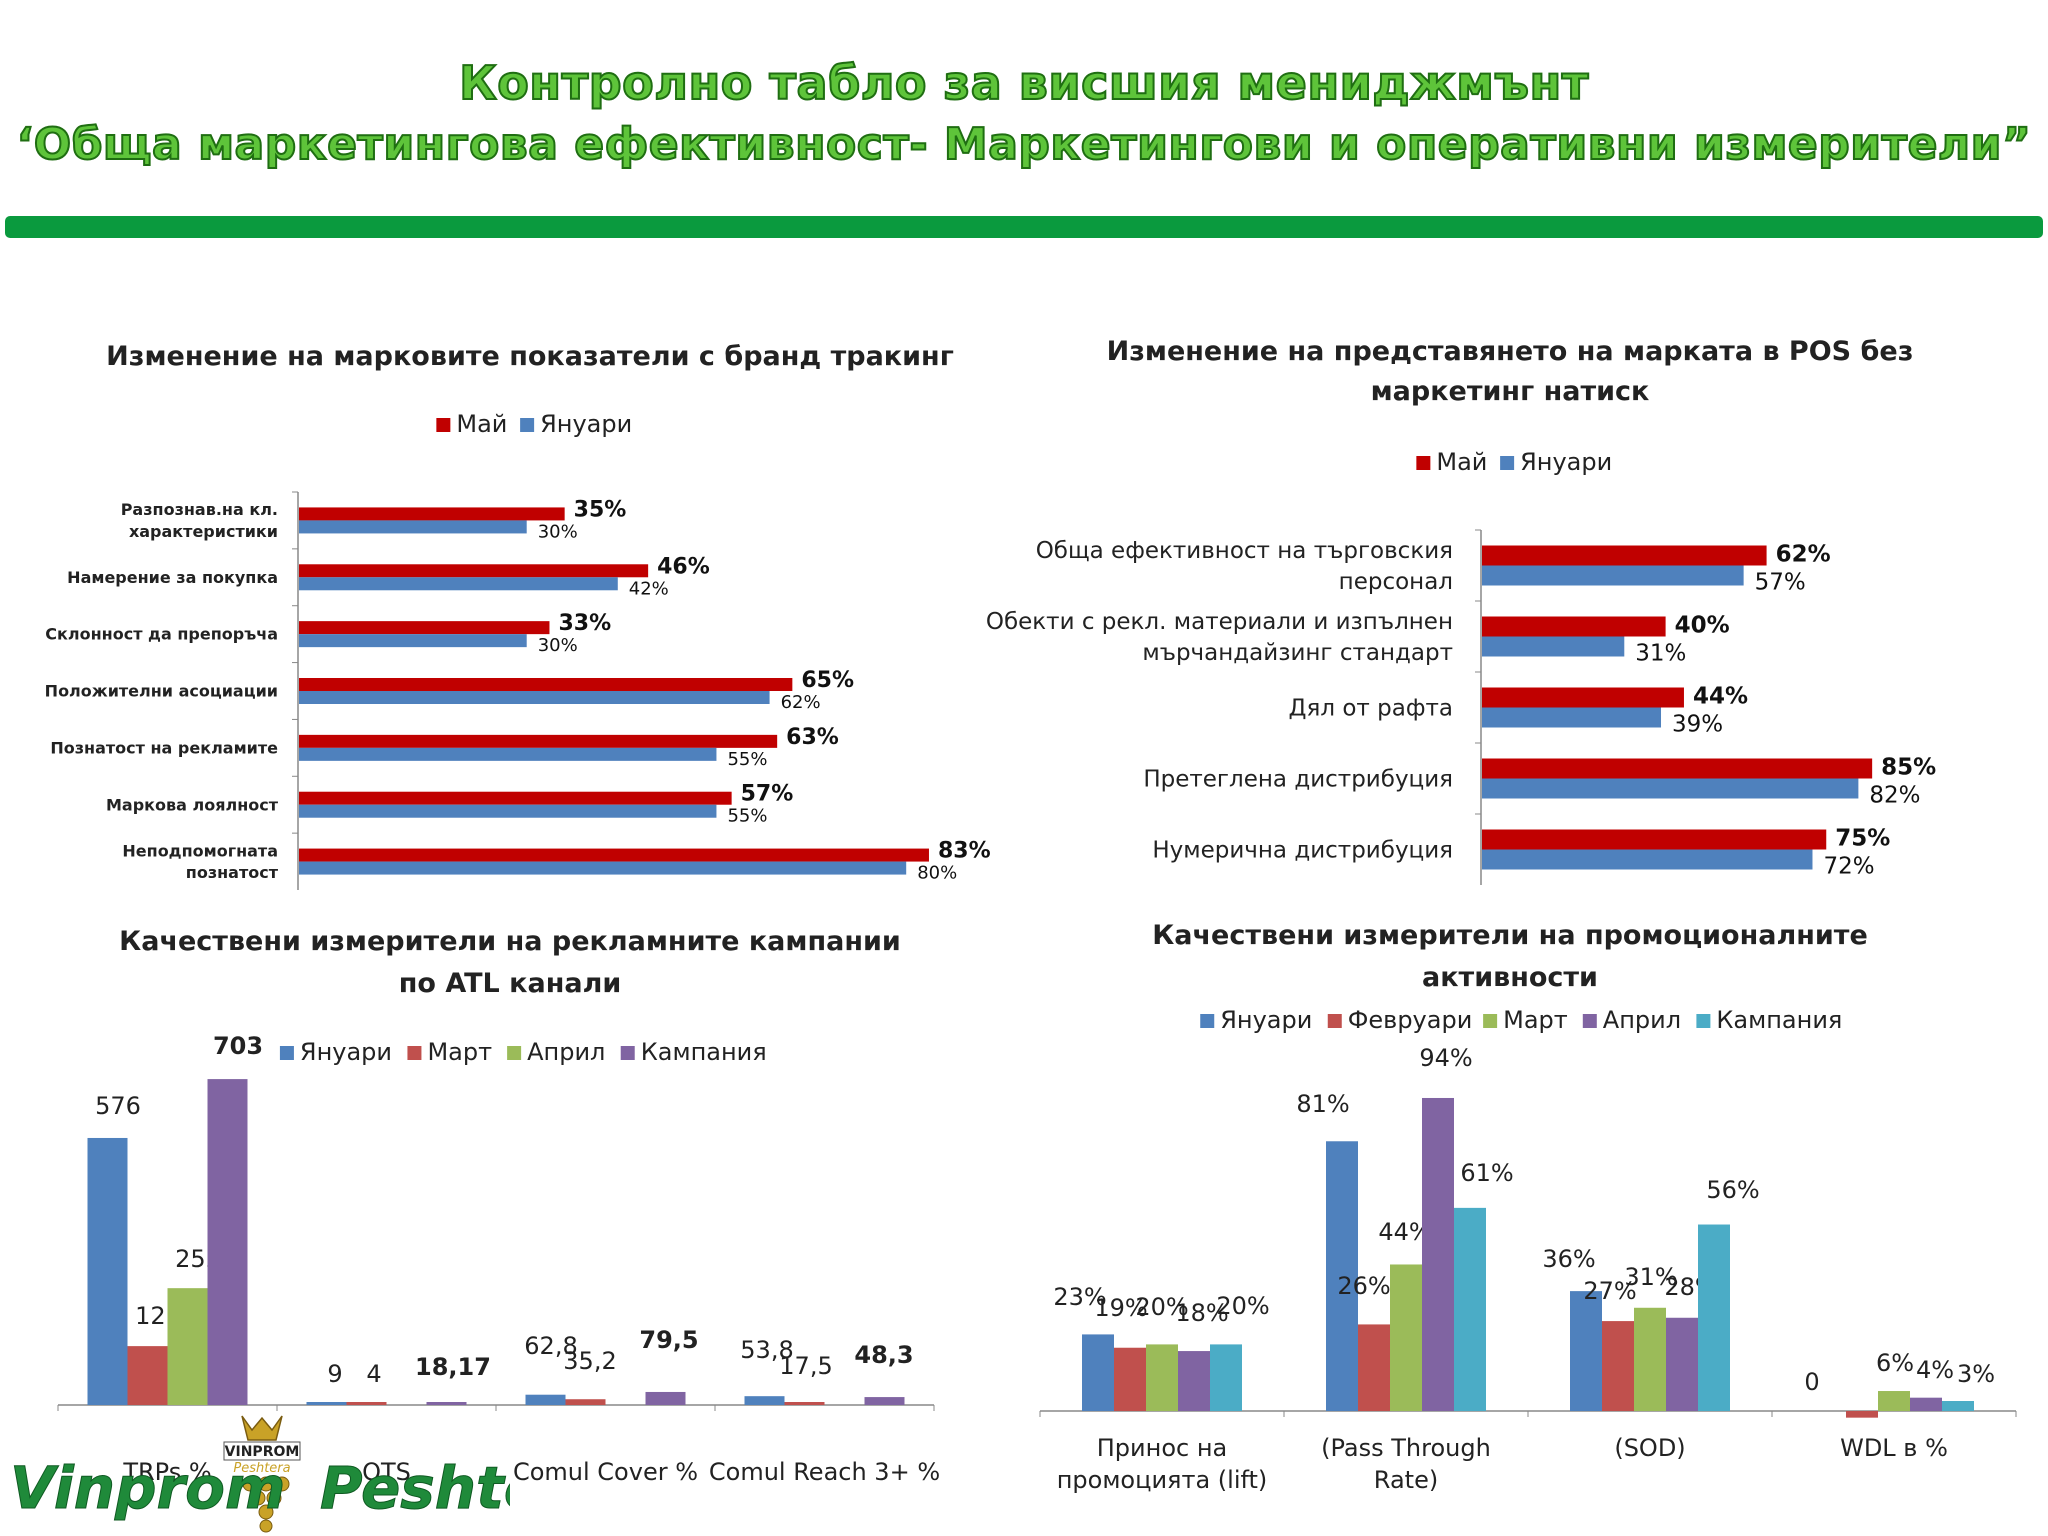 The height and width of the screenshot is (1536, 2048). I want to click on category-label-6: Маркова лоялност, so click(192, 804).